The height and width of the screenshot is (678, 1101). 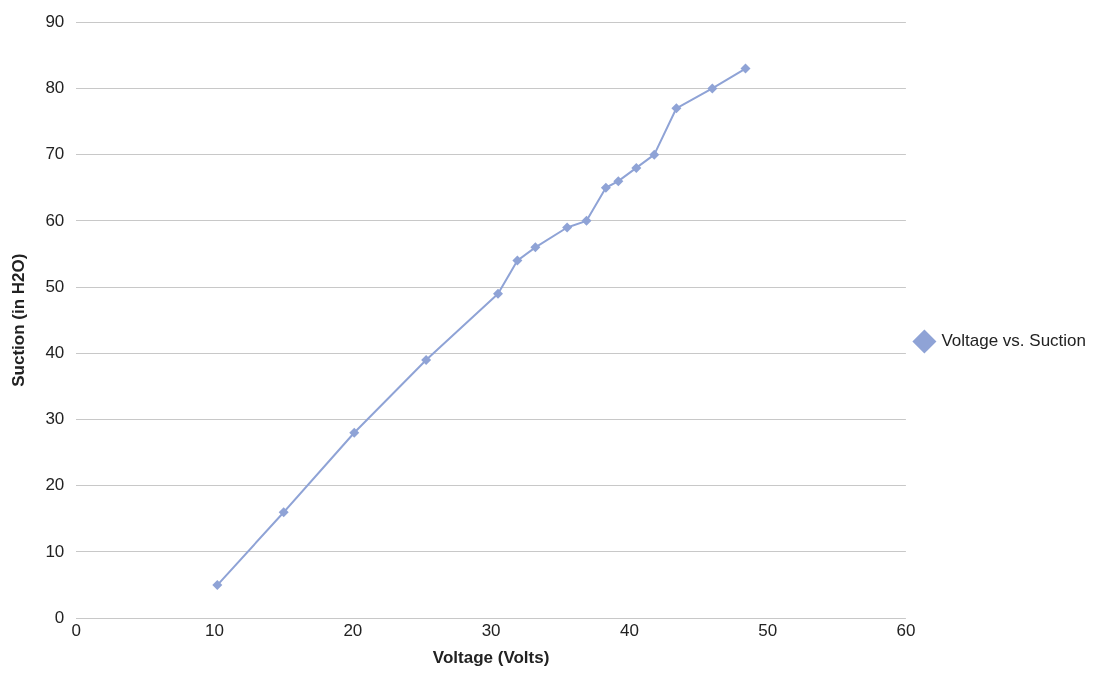 I want to click on y-tick-label: 20, so click(x=55, y=485).